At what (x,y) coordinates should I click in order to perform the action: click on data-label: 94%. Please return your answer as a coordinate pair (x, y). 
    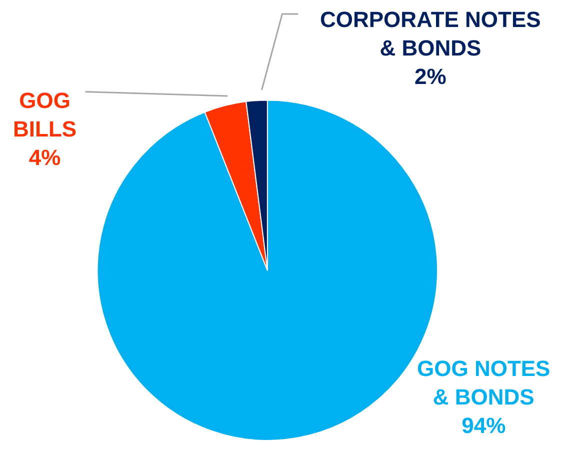
    Looking at the image, I should click on (484, 425).